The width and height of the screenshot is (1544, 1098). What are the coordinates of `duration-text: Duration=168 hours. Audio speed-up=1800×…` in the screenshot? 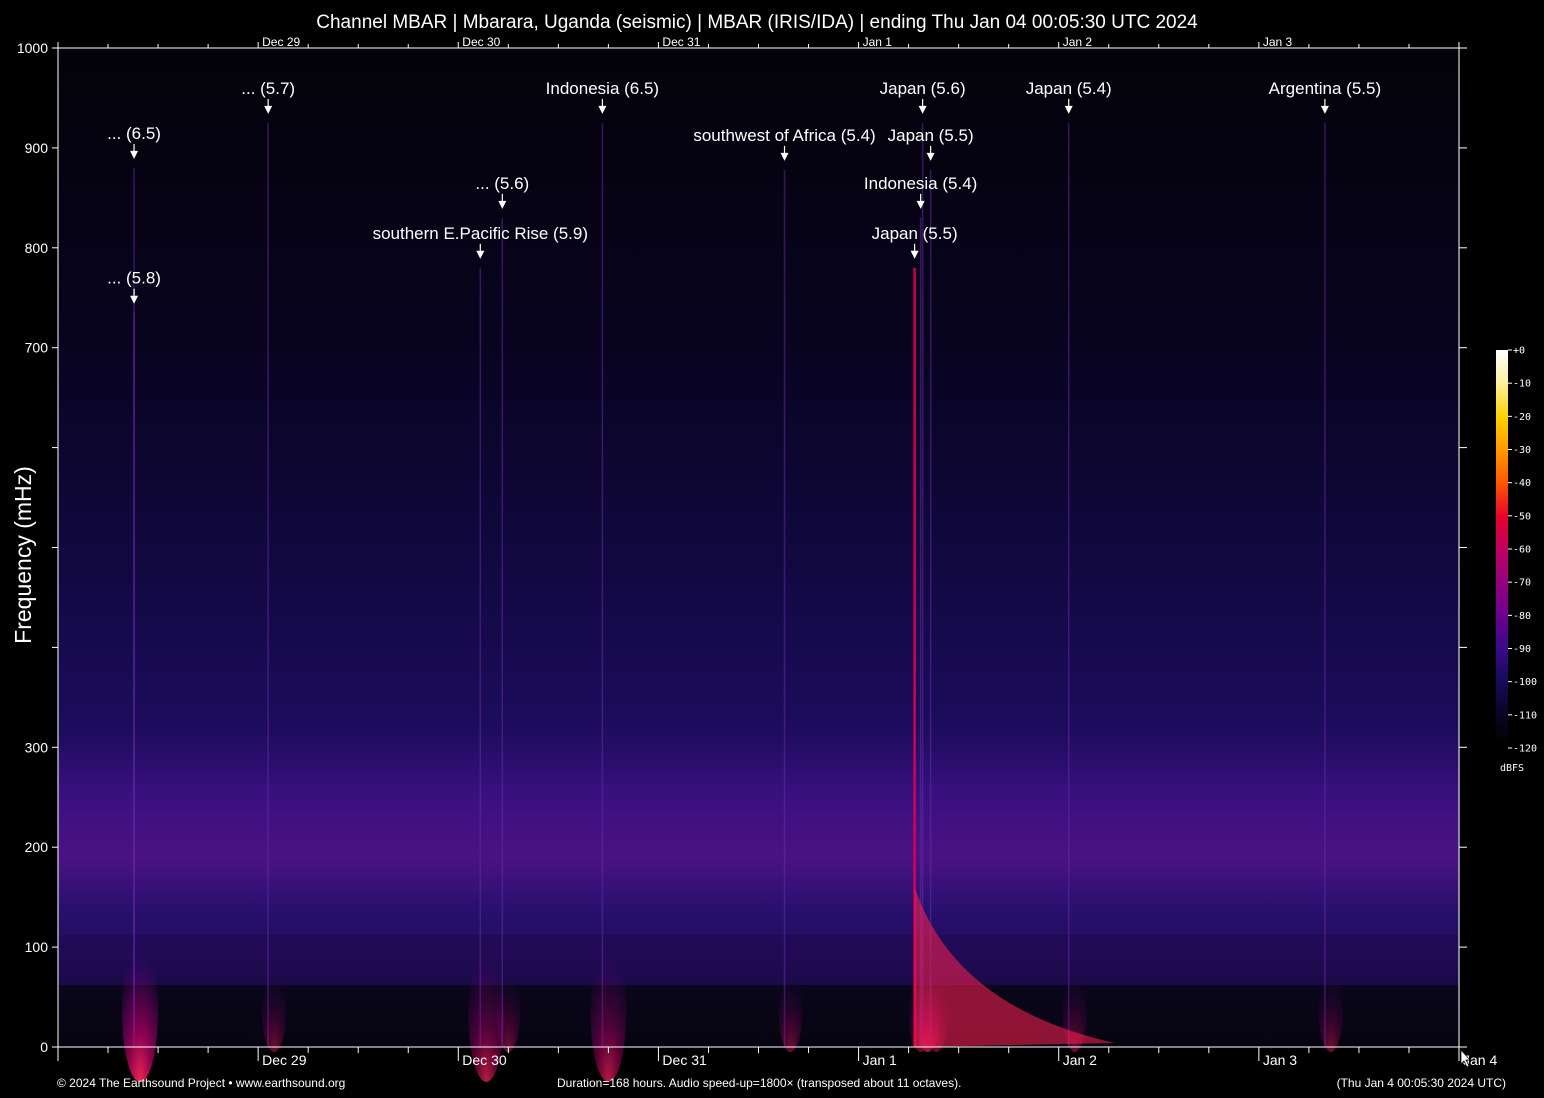 It's located at (759, 1083).